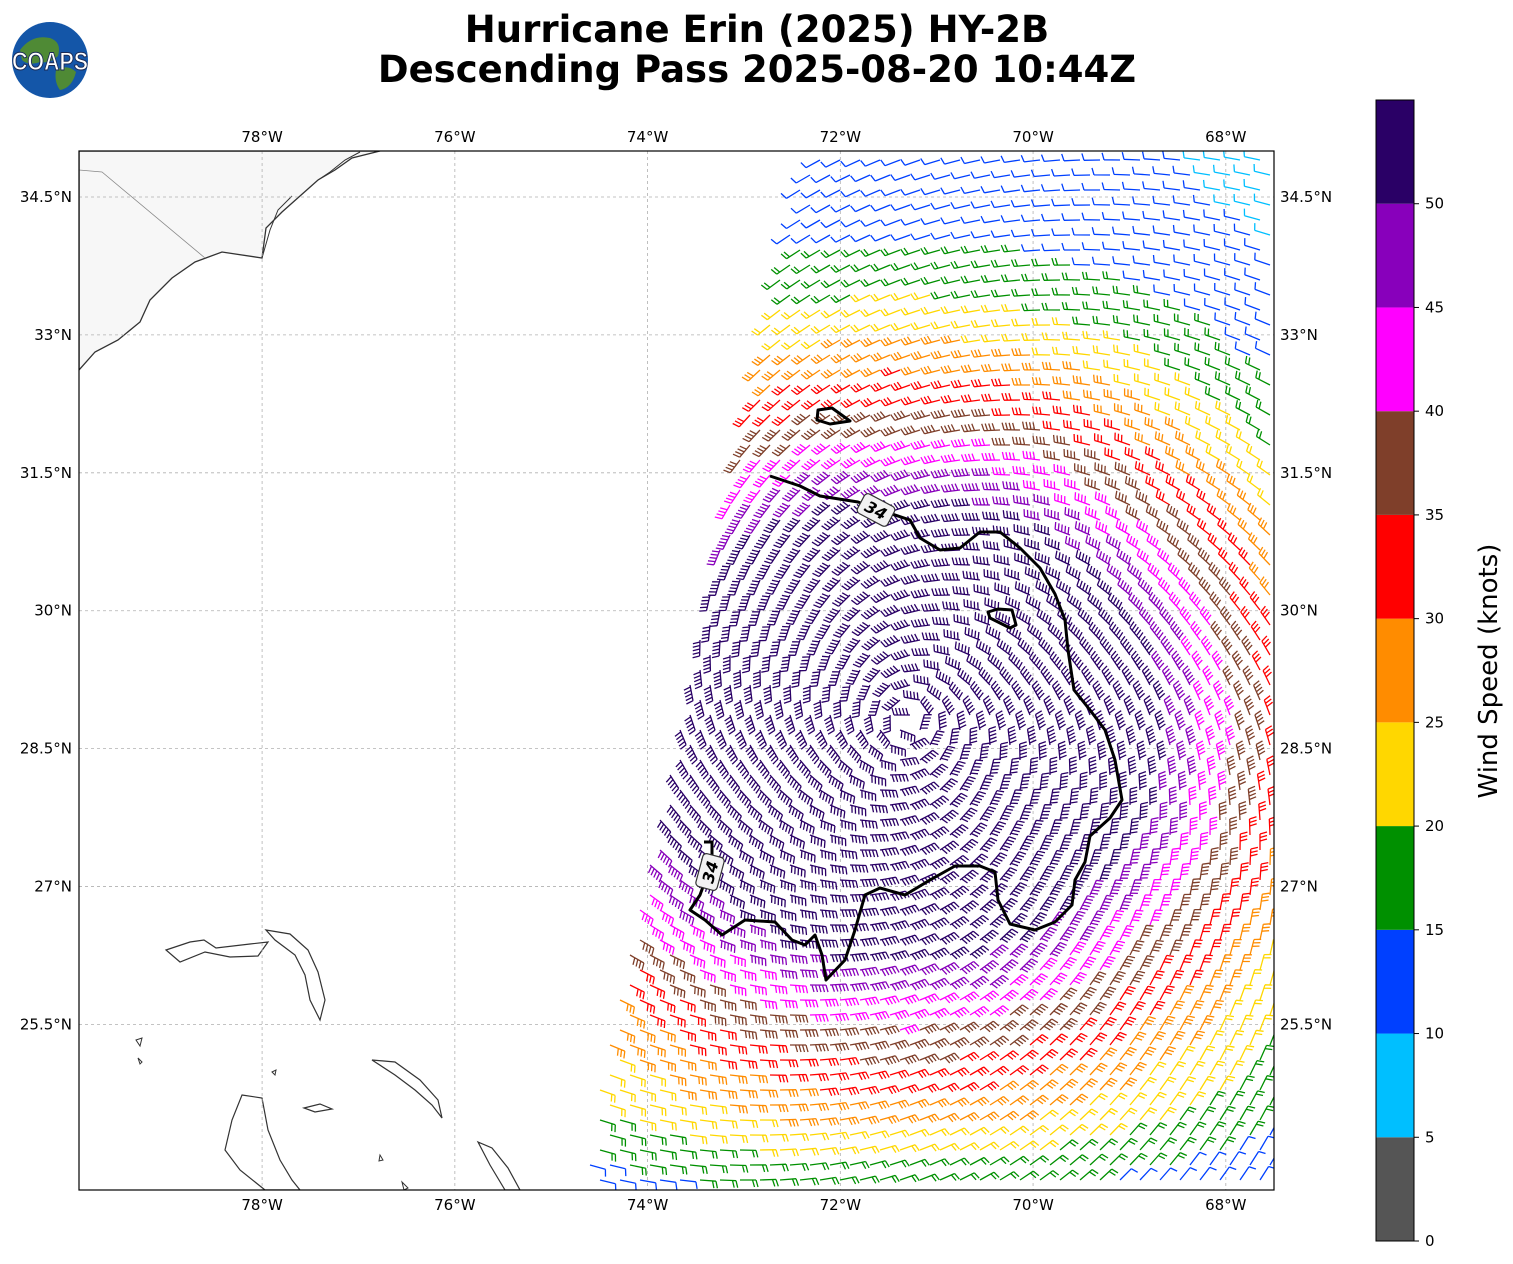  I want to click on colorbar-bin, so click(1395, 878).